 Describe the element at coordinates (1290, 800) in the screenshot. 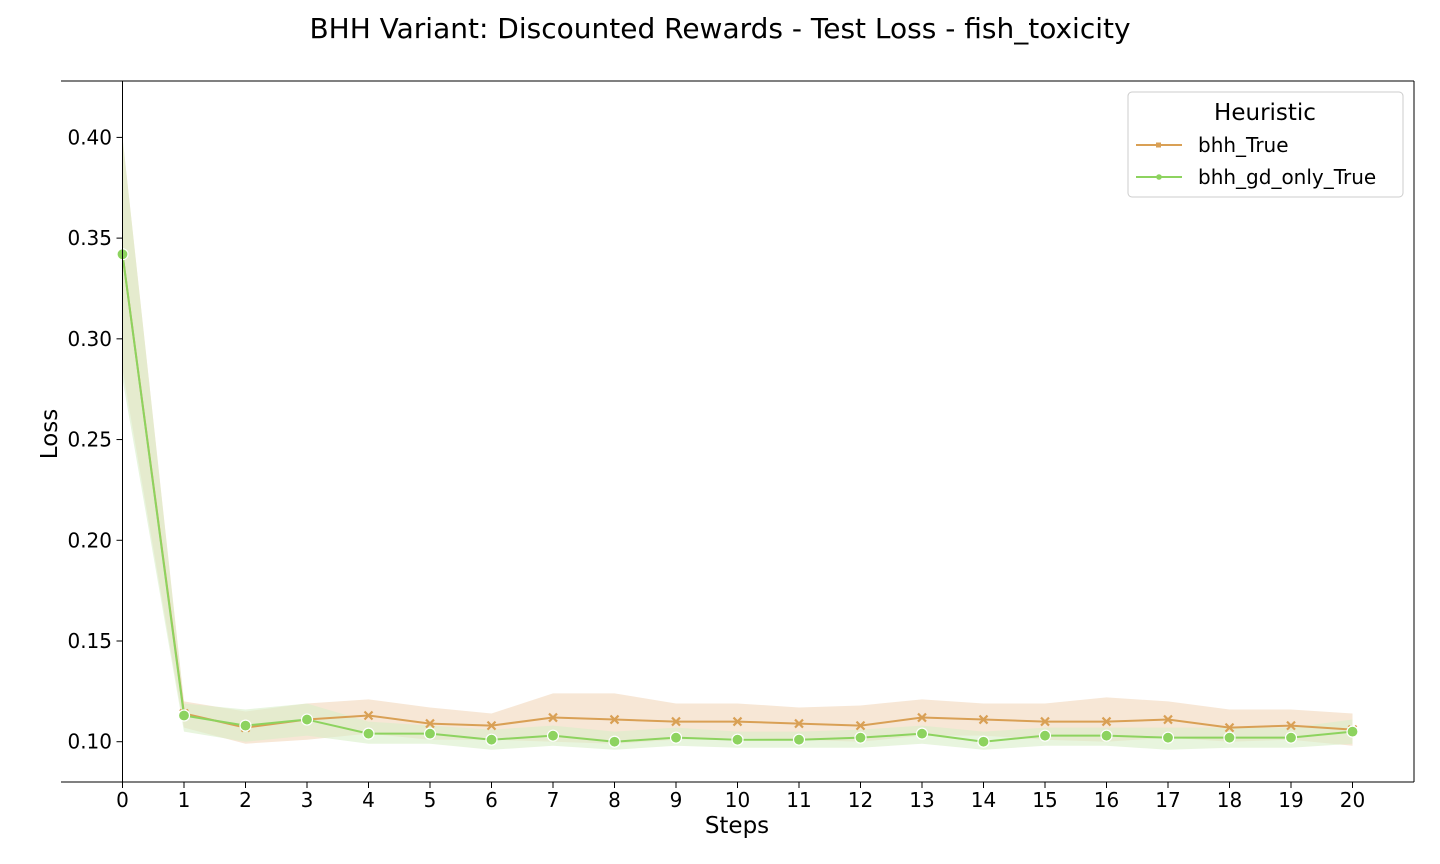

I see `x-tick-label: 19` at that location.